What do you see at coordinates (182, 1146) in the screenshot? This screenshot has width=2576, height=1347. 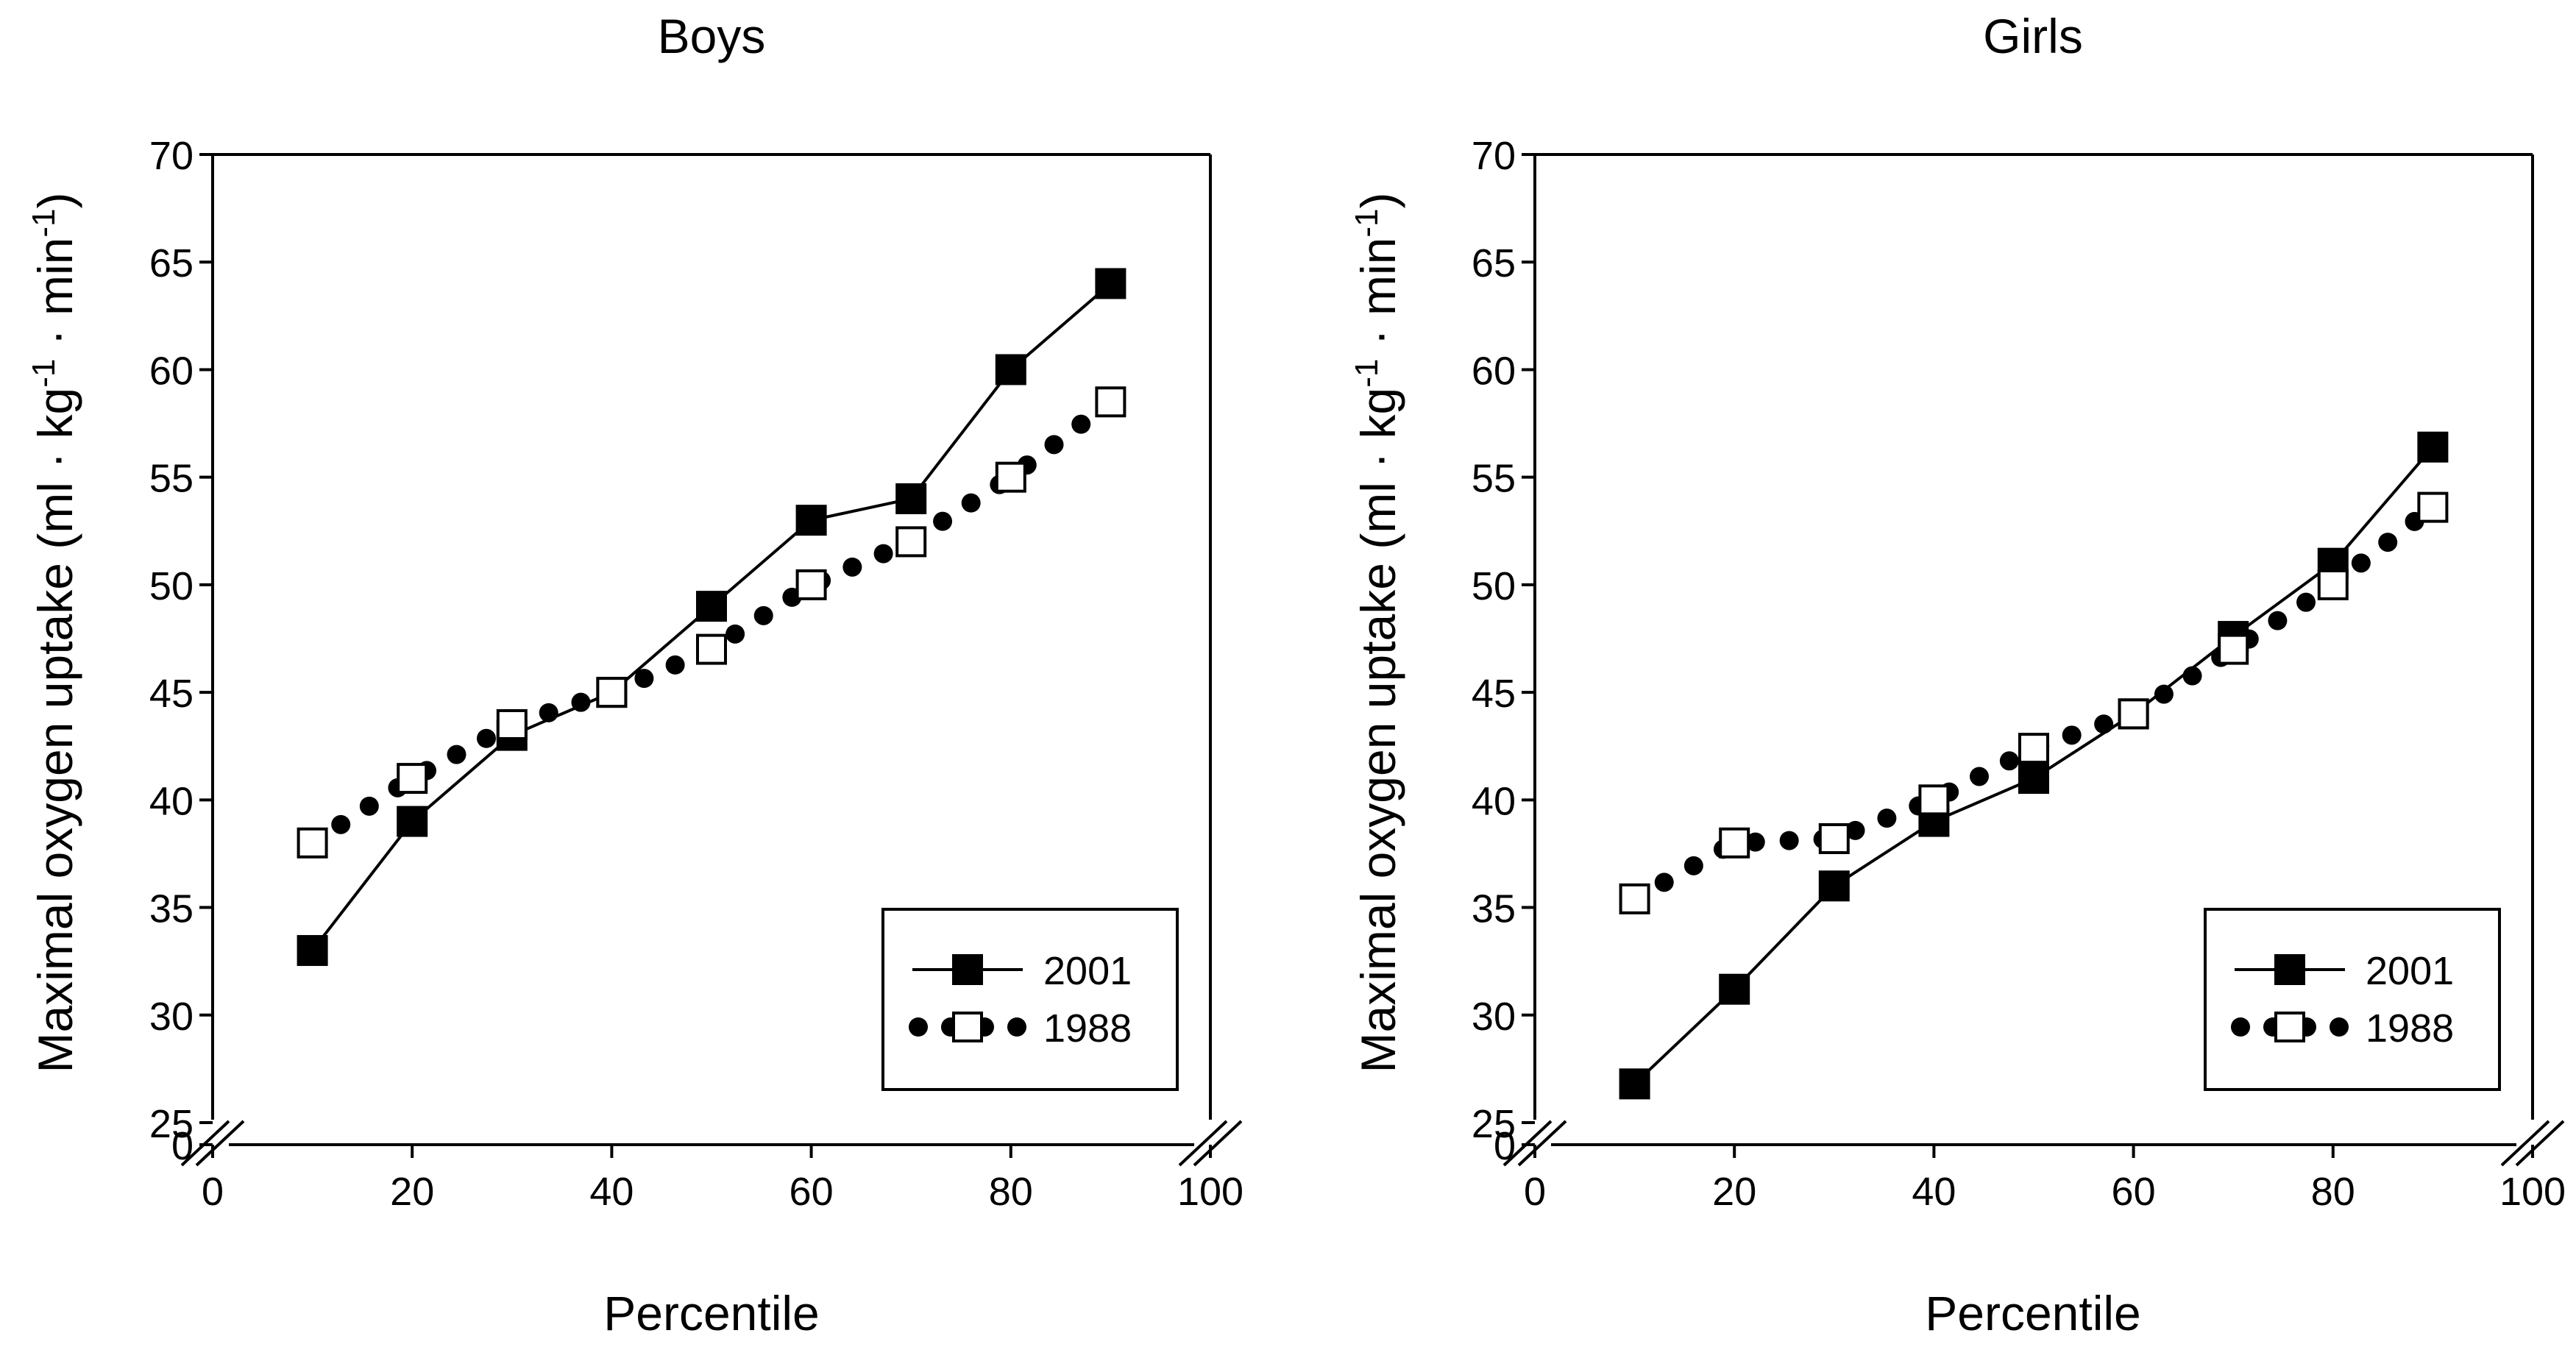 I see `y-tick-label: 0` at bounding box center [182, 1146].